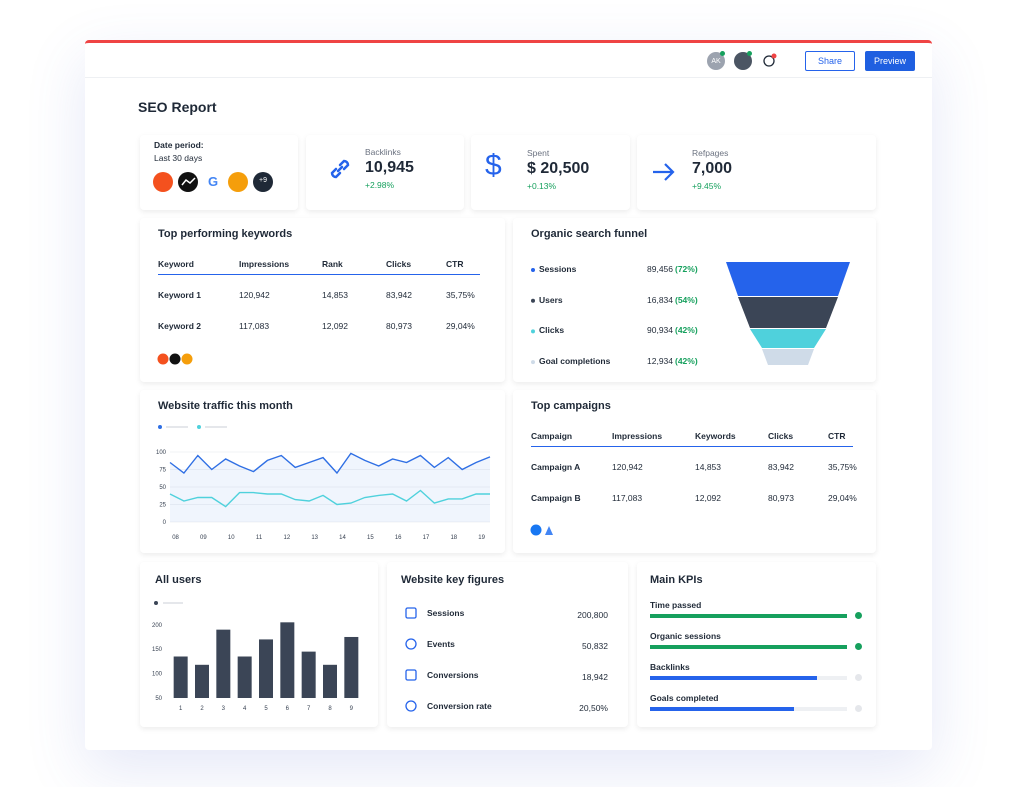 The image size is (1024, 787). What do you see at coordinates (769, 61) in the screenshot?
I see `comments-icon` at bounding box center [769, 61].